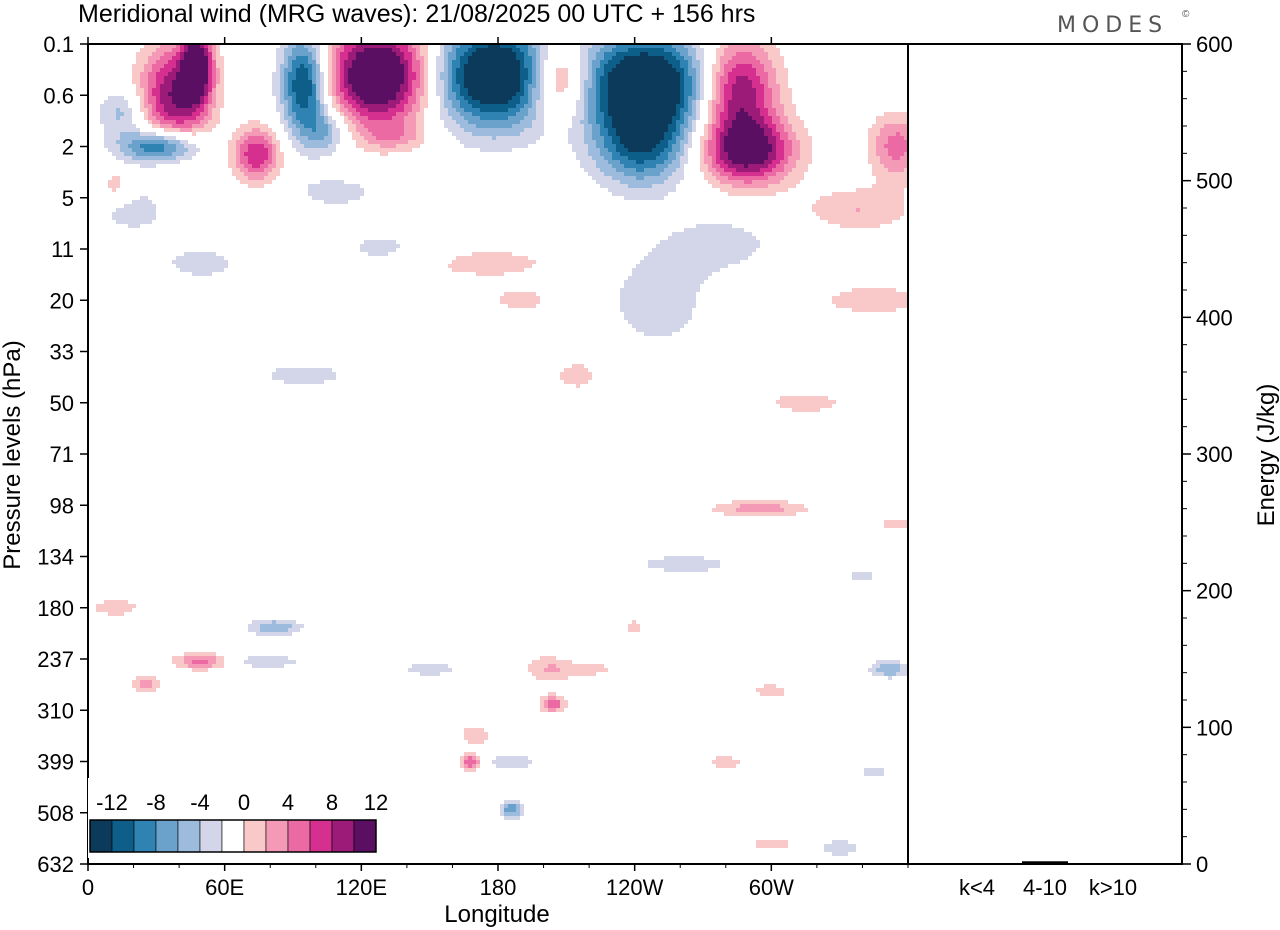 The width and height of the screenshot is (1280, 930). I want to click on y-tick-label: 0.1, so click(58, 44).